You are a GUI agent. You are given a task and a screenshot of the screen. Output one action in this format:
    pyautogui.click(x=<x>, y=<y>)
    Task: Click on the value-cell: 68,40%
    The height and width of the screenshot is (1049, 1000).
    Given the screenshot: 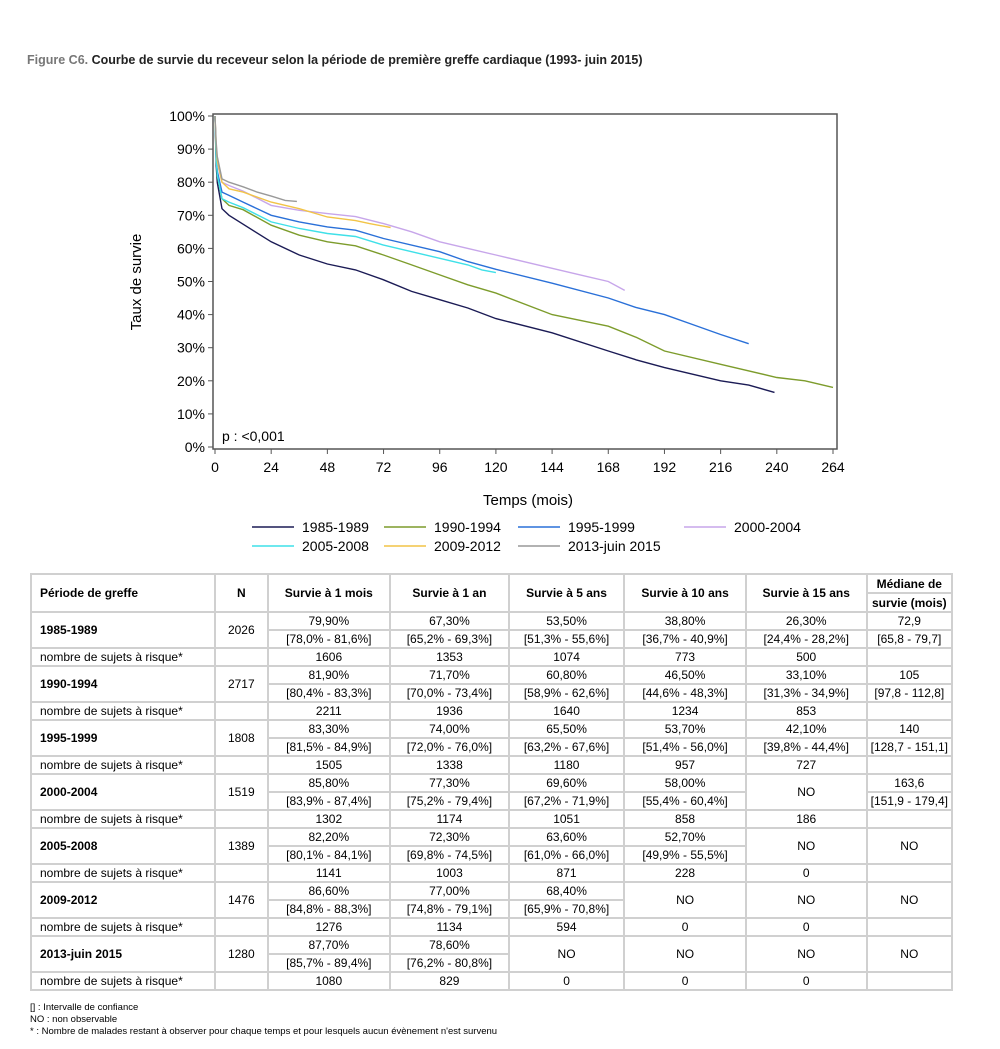 What is the action you would take?
    pyautogui.click(x=566, y=891)
    